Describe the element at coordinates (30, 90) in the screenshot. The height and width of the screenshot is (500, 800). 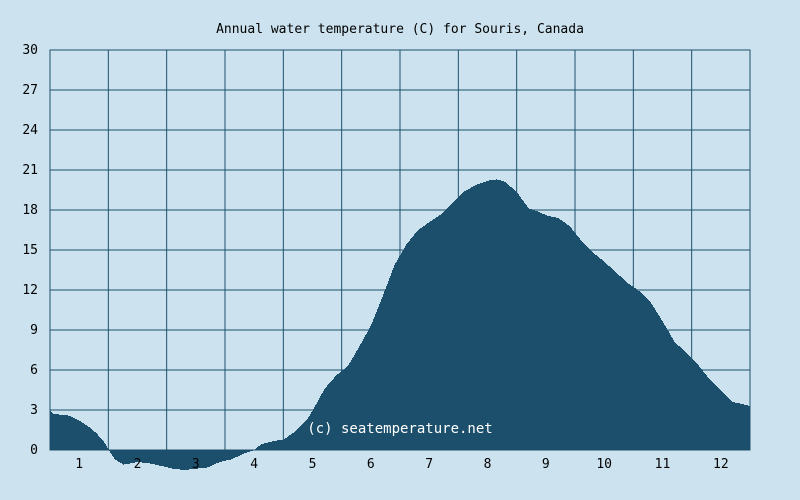
I see `y-tick-label: 27` at that location.